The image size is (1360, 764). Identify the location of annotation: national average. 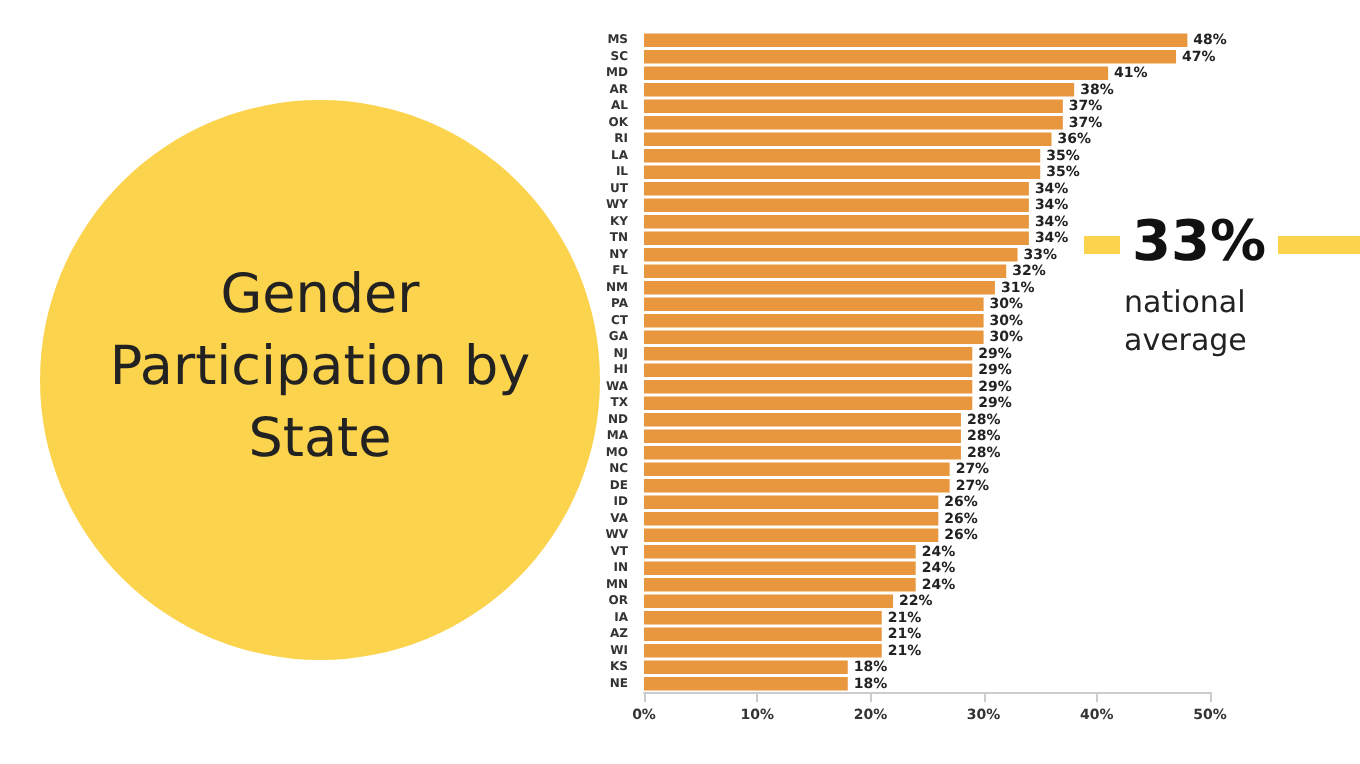
(1186, 322).